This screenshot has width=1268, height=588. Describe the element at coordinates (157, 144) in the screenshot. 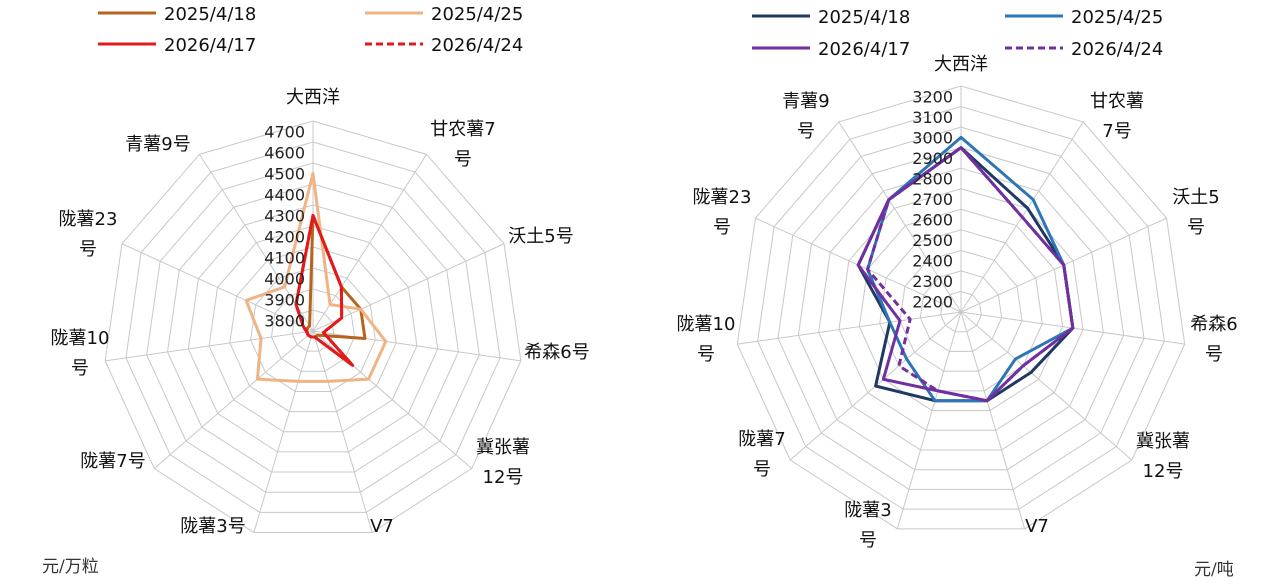

I see `category-label: 青薯9号` at that location.